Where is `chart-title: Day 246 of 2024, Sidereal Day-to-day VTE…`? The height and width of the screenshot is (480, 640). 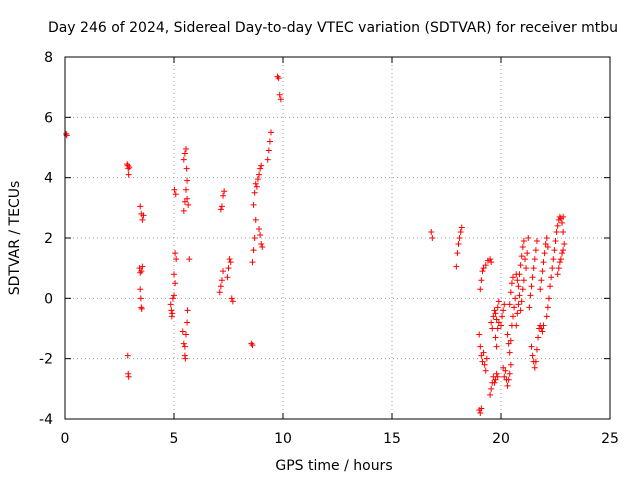 chart-title: Day 246 of 2024, Sidereal Day-to-day VTE… is located at coordinates (333, 28).